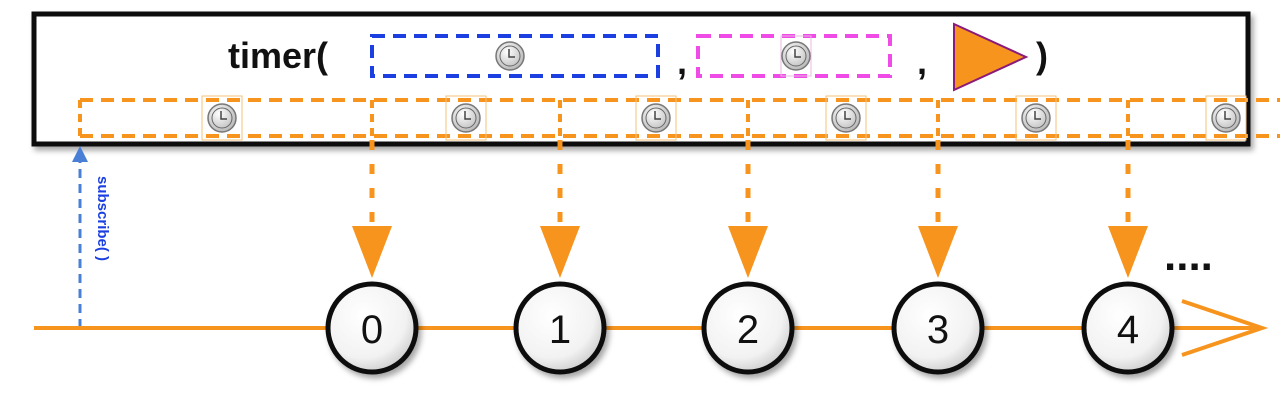 The width and height of the screenshot is (1280, 400). I want to click on marble: 3, so click(938, 328).